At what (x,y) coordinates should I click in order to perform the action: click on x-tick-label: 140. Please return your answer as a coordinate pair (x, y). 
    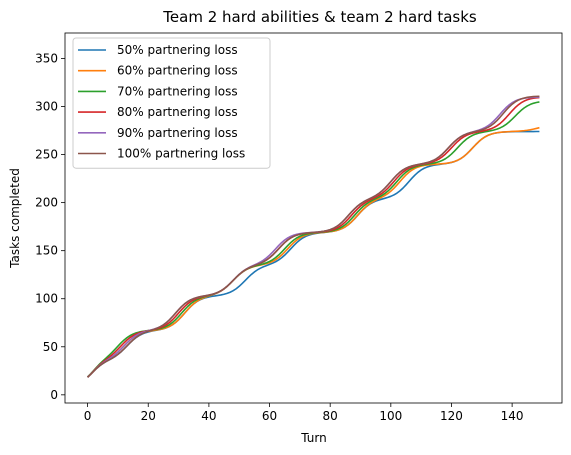
    Looking at the image, I should click on (512, 416).